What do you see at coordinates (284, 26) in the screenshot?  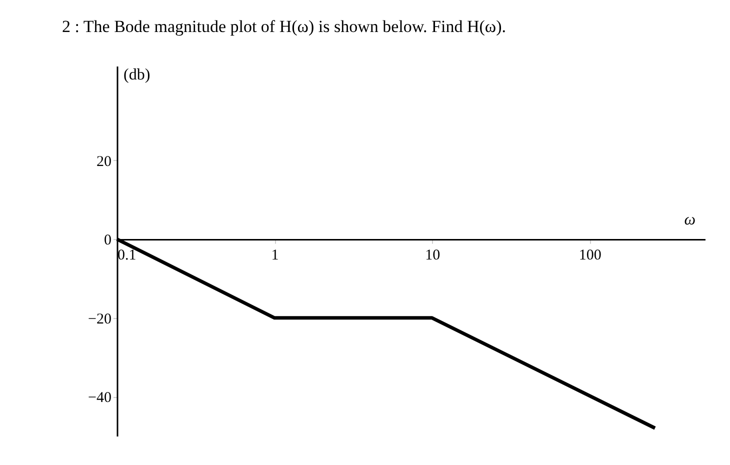 I see `chart-title: 2 : The Bode magnitude plot of H(ω) is shown below. Find H(ω).` at bounding box center [284, 26].